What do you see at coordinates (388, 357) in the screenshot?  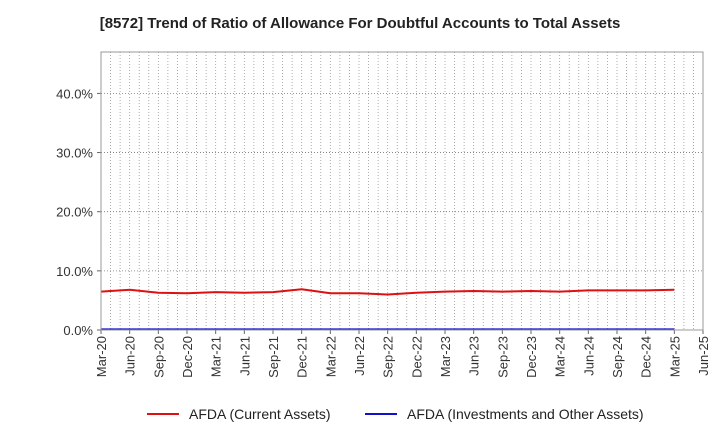 I see `x-tick-label: Sep-22` at bounding box center [388, 357].